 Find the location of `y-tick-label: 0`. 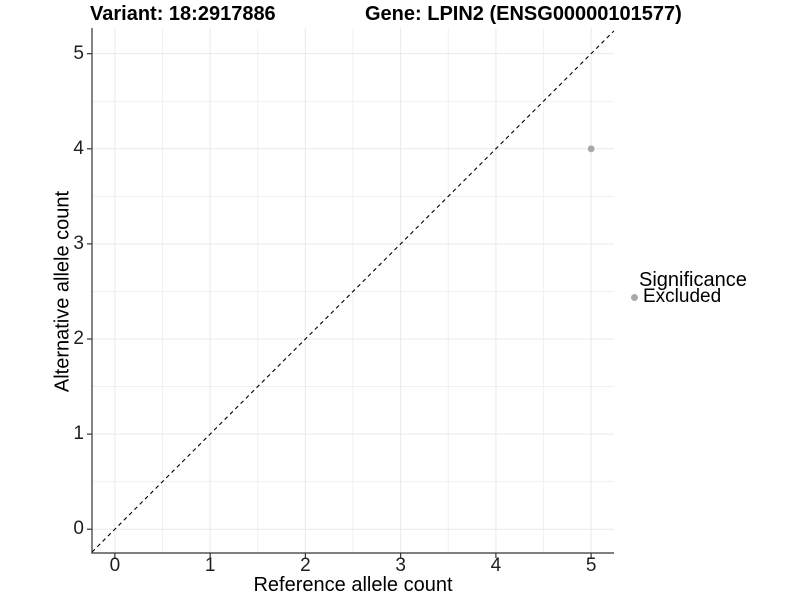

y-tick-label: 0 is located at coordinates (78, 529).